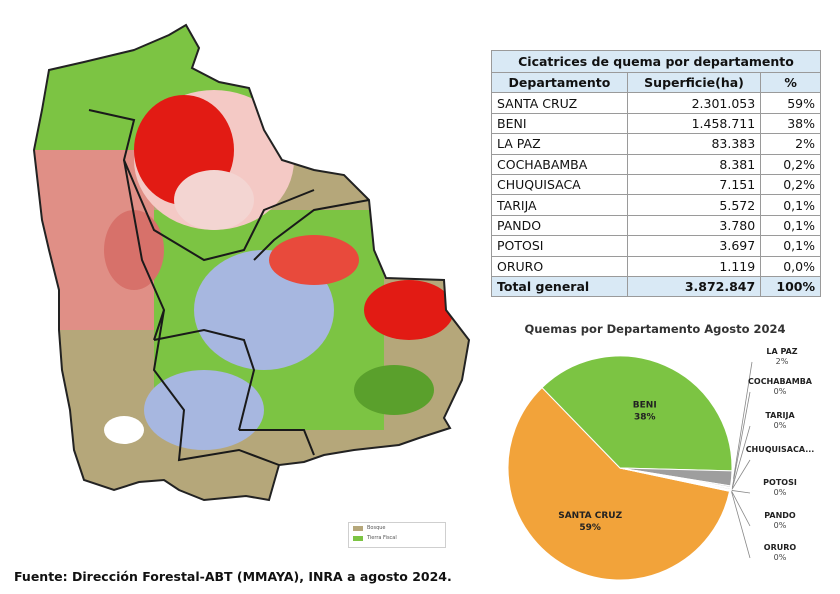  I want to click on table-row: CHUQUISACA 7.151 0,2%, so click(656, 184).